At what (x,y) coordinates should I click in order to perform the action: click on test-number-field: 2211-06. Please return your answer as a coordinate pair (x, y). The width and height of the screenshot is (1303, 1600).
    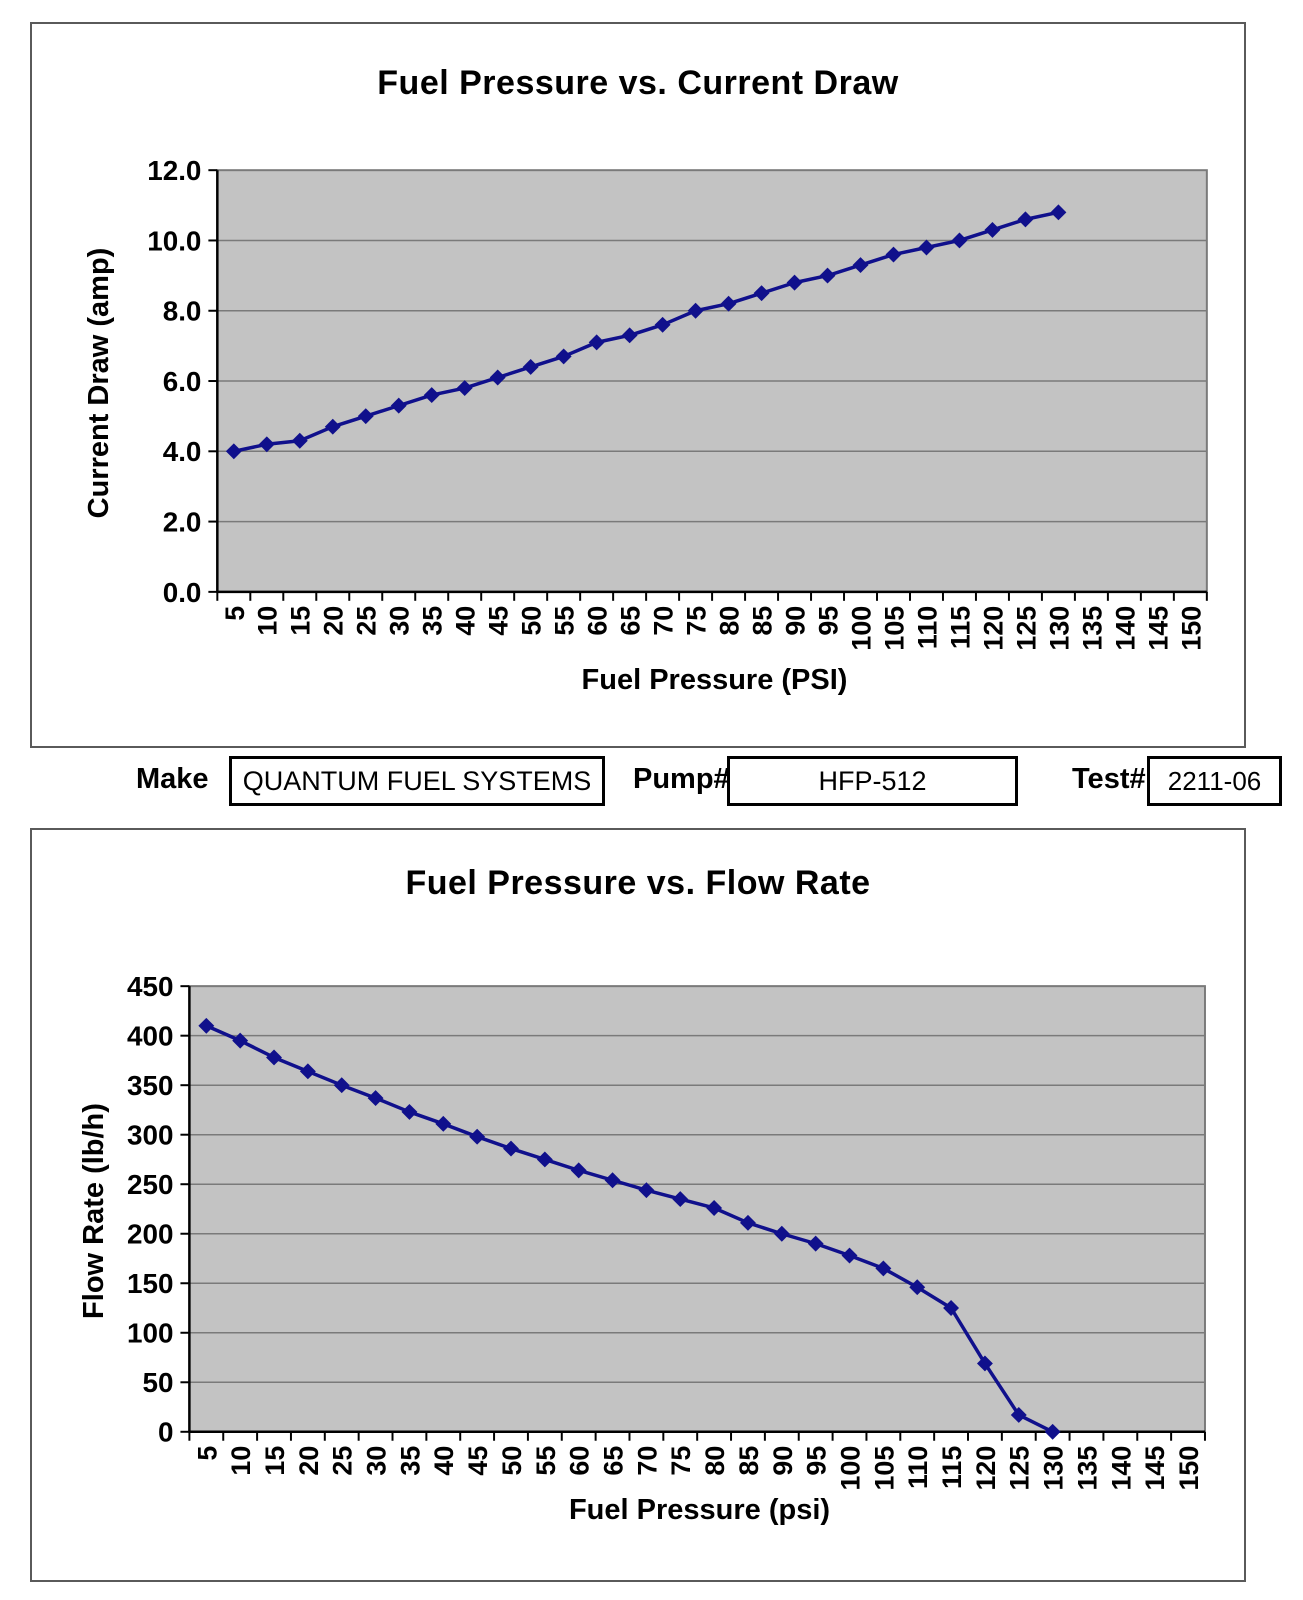
    Looking at the image, I should click on (1214, 781).